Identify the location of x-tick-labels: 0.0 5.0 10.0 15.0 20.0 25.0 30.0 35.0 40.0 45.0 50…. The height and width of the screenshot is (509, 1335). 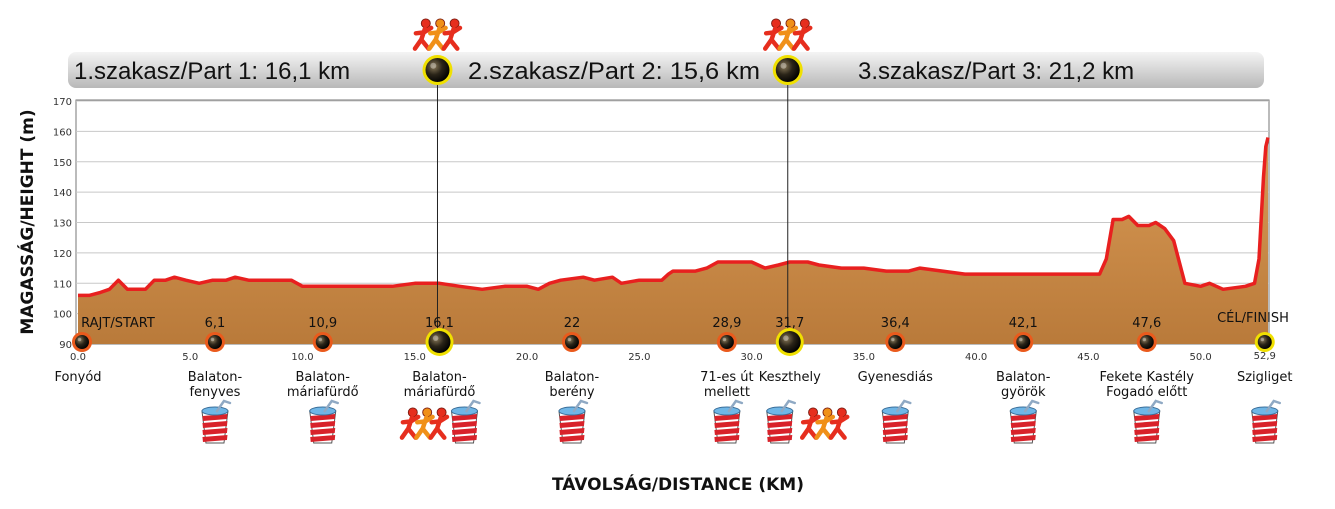
(641, 357).